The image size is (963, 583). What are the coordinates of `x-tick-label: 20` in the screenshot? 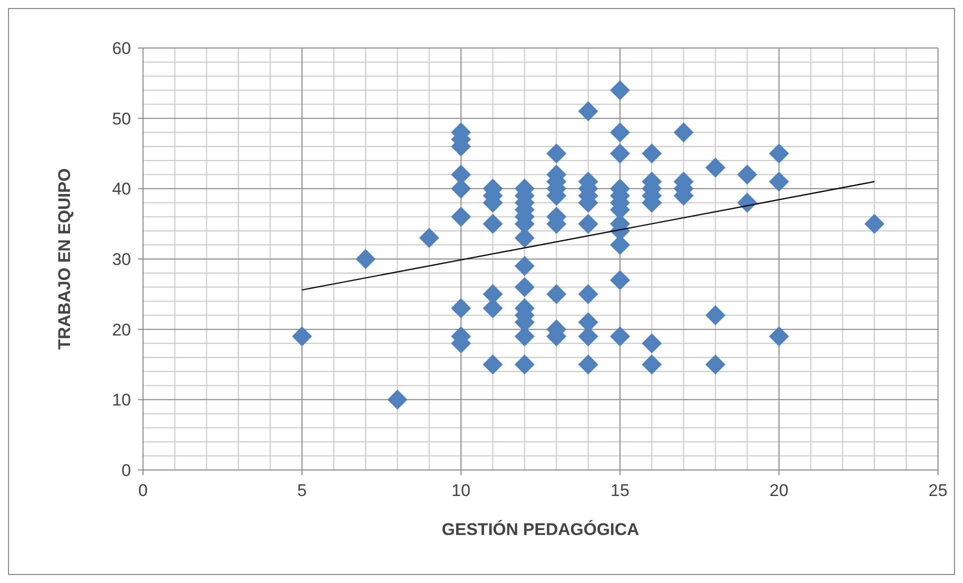 It's located at (779, 490).